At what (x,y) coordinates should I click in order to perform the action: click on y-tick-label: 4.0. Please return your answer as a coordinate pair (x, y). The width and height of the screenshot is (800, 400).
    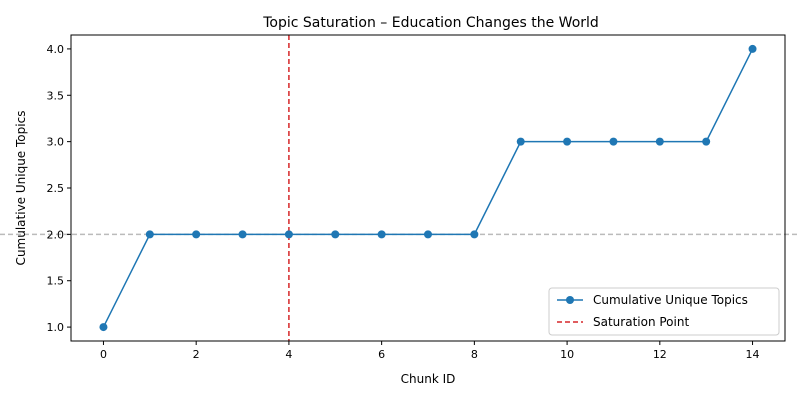
    Looking at the image, I should click on (56, 49).